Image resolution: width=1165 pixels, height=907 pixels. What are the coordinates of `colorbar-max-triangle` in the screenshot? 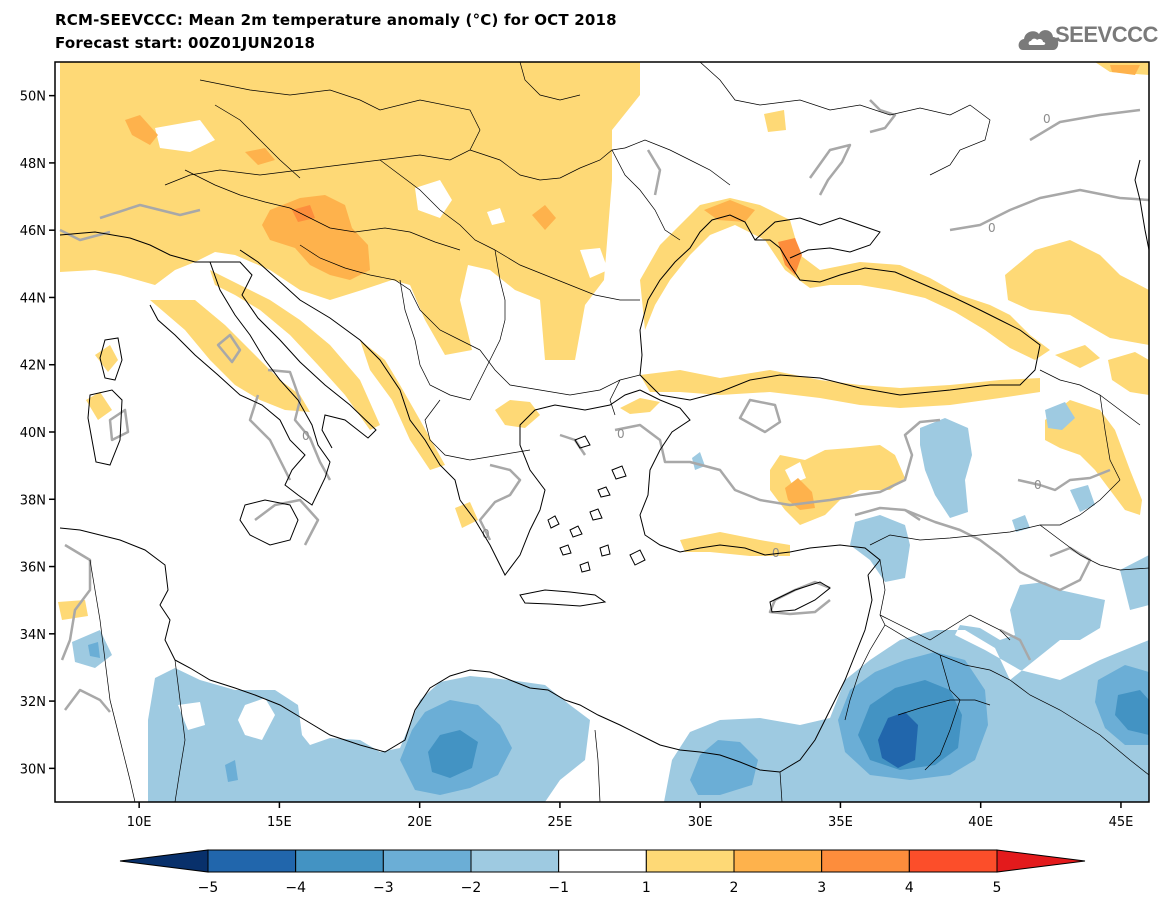 It's located at (1041, 861).